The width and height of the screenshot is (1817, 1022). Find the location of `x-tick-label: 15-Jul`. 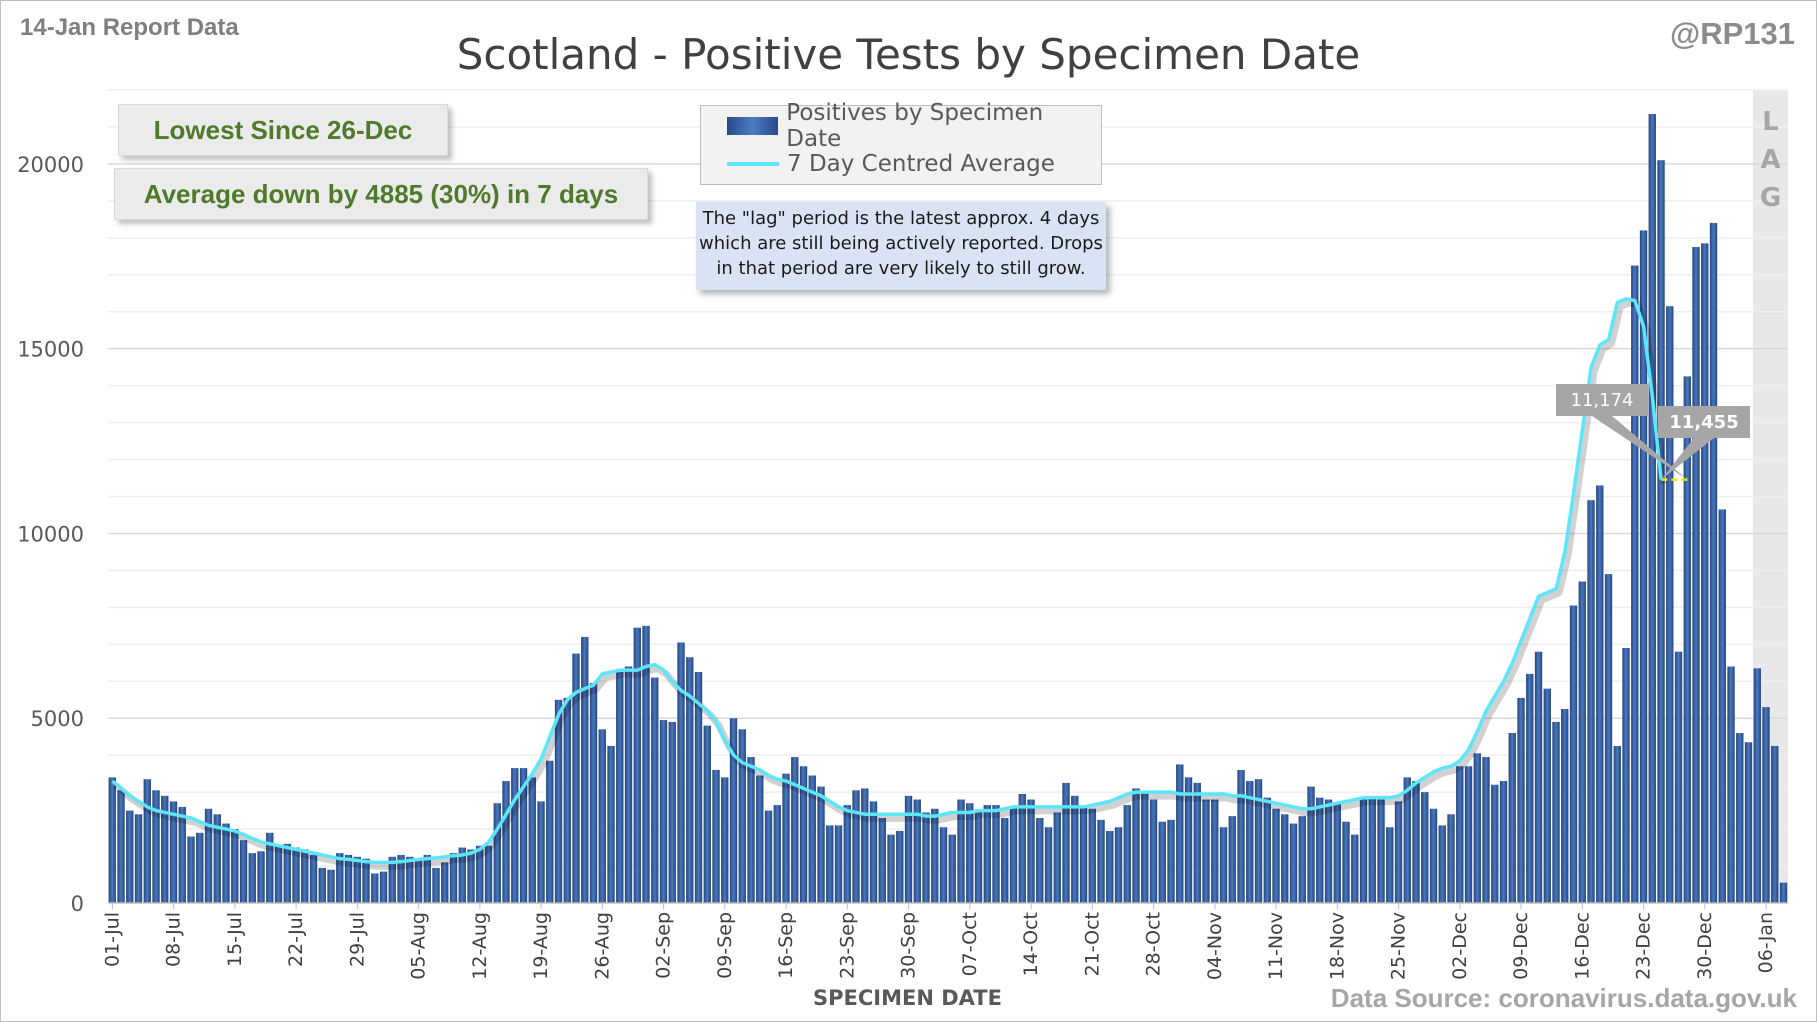

x-tick-label: 15-Jul is located at coordinates (235, 939).